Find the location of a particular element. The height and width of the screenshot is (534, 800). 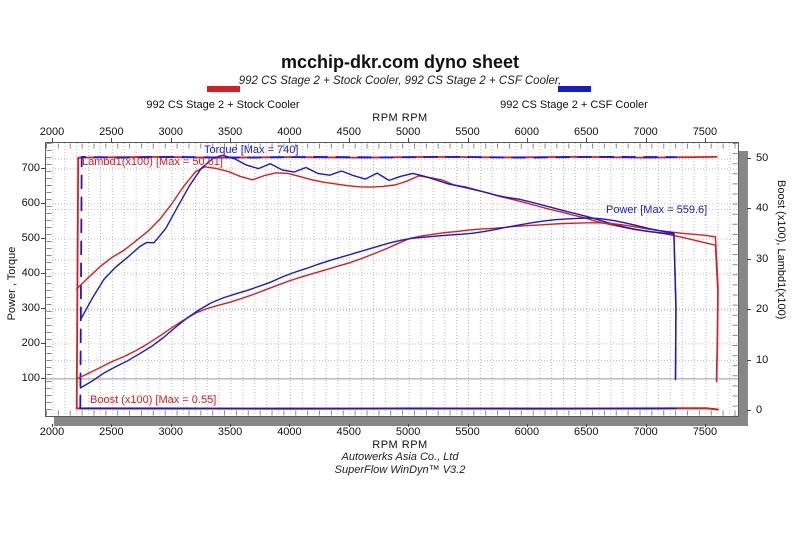

legend-item-stock-cooler: 992 CS Stage 2 + Stock Cooler is located at coordinates (223, 99).